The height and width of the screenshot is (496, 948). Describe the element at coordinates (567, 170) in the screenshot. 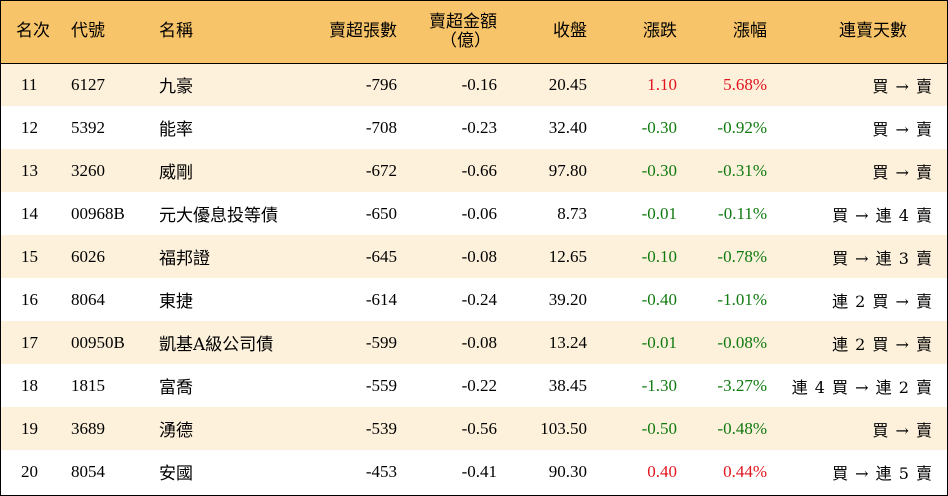

I see `close-cell: 97.80` at that location.